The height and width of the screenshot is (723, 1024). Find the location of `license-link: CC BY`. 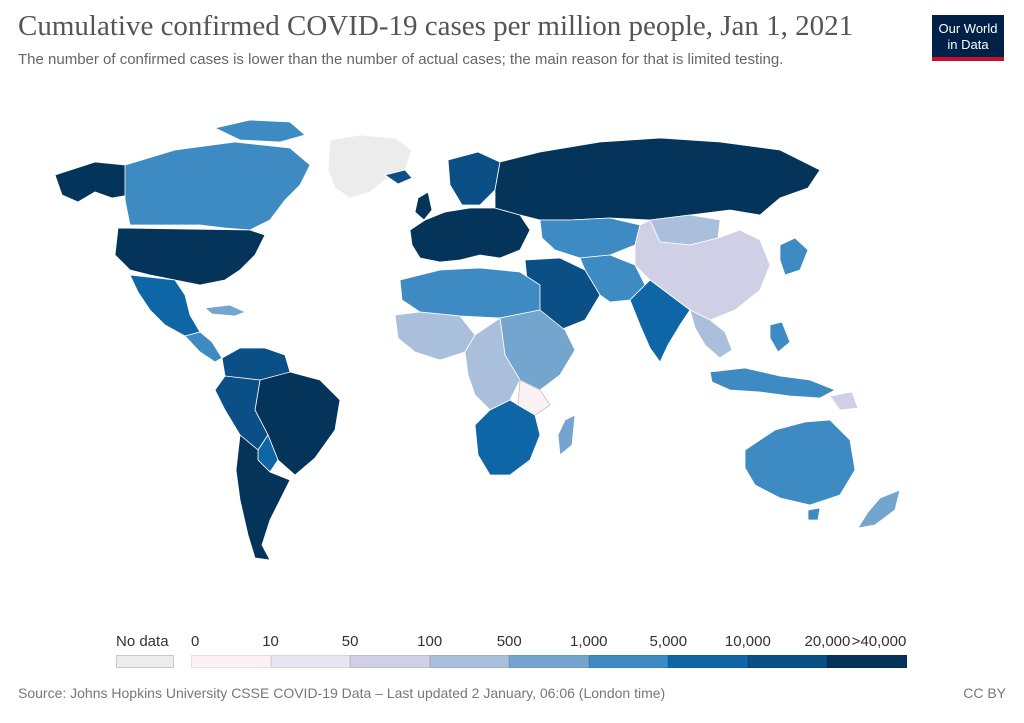

license-link: CC BY is located at coordinates (984, 693).